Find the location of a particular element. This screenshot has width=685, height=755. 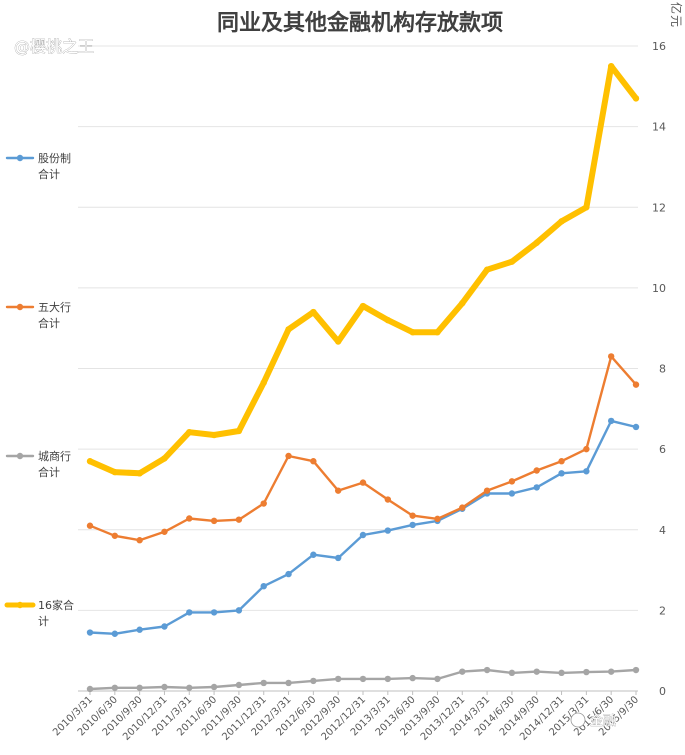

watermark-top-left: @樱桃之王 is located at coordinates (54, 46).